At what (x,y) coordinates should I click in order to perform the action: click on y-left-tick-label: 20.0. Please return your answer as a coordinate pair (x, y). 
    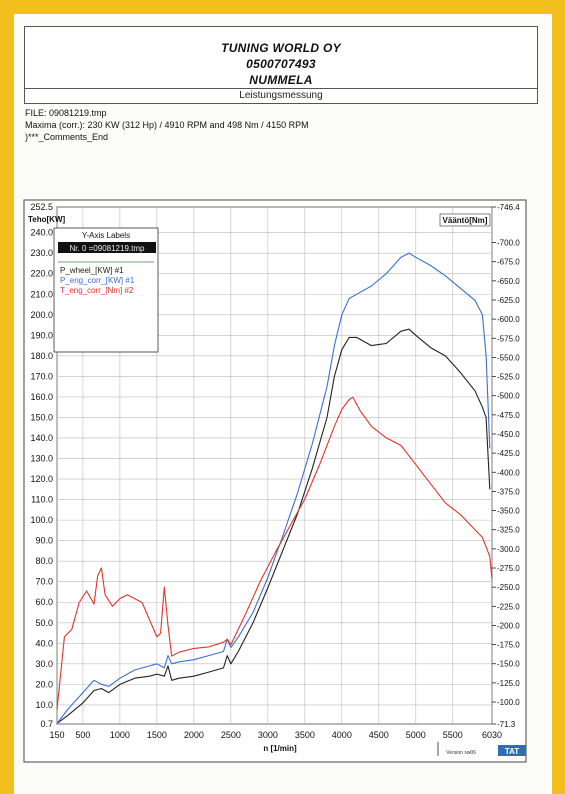
    Looking at the image, I should click on (44, 684).